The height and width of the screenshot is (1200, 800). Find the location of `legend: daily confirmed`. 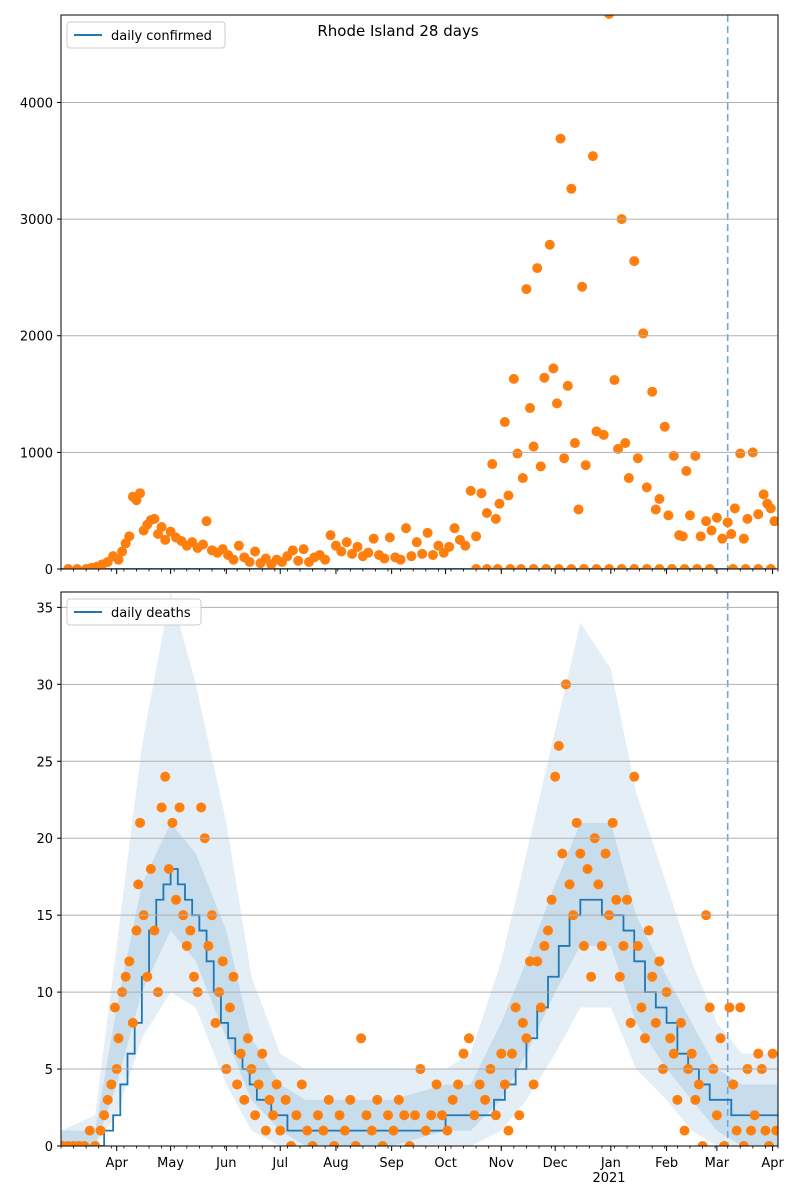

legend: daily confirmed is located at coordinates (146, 35).